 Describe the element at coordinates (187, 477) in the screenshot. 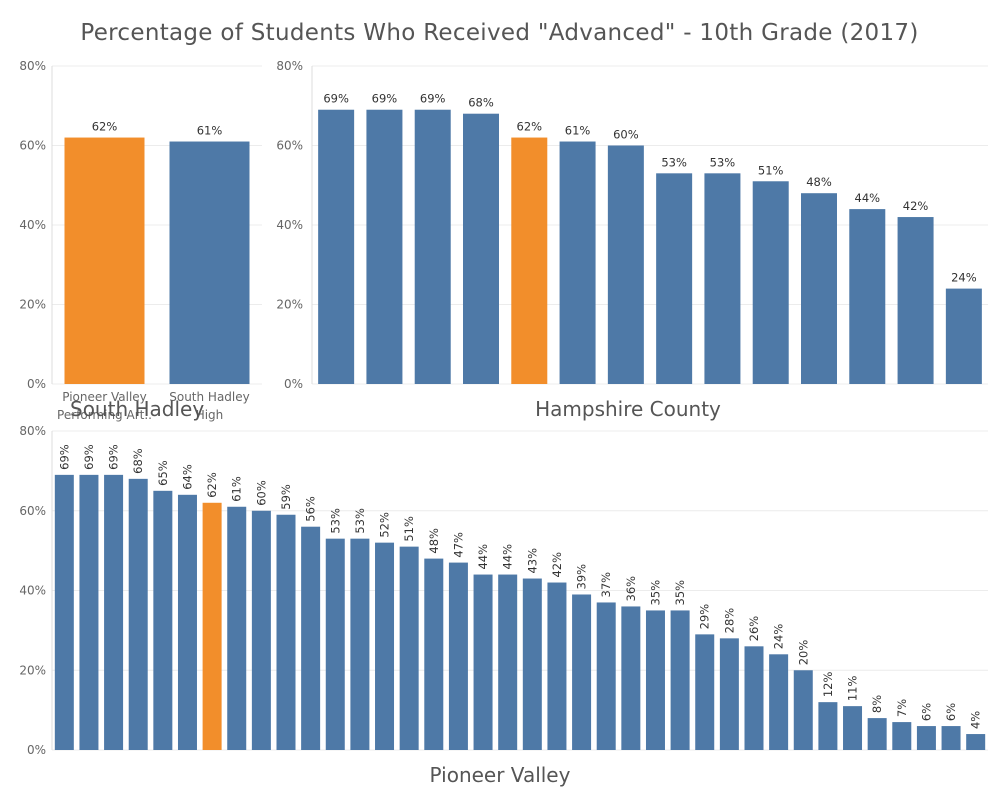

I see `data-label: 64%` at that location.